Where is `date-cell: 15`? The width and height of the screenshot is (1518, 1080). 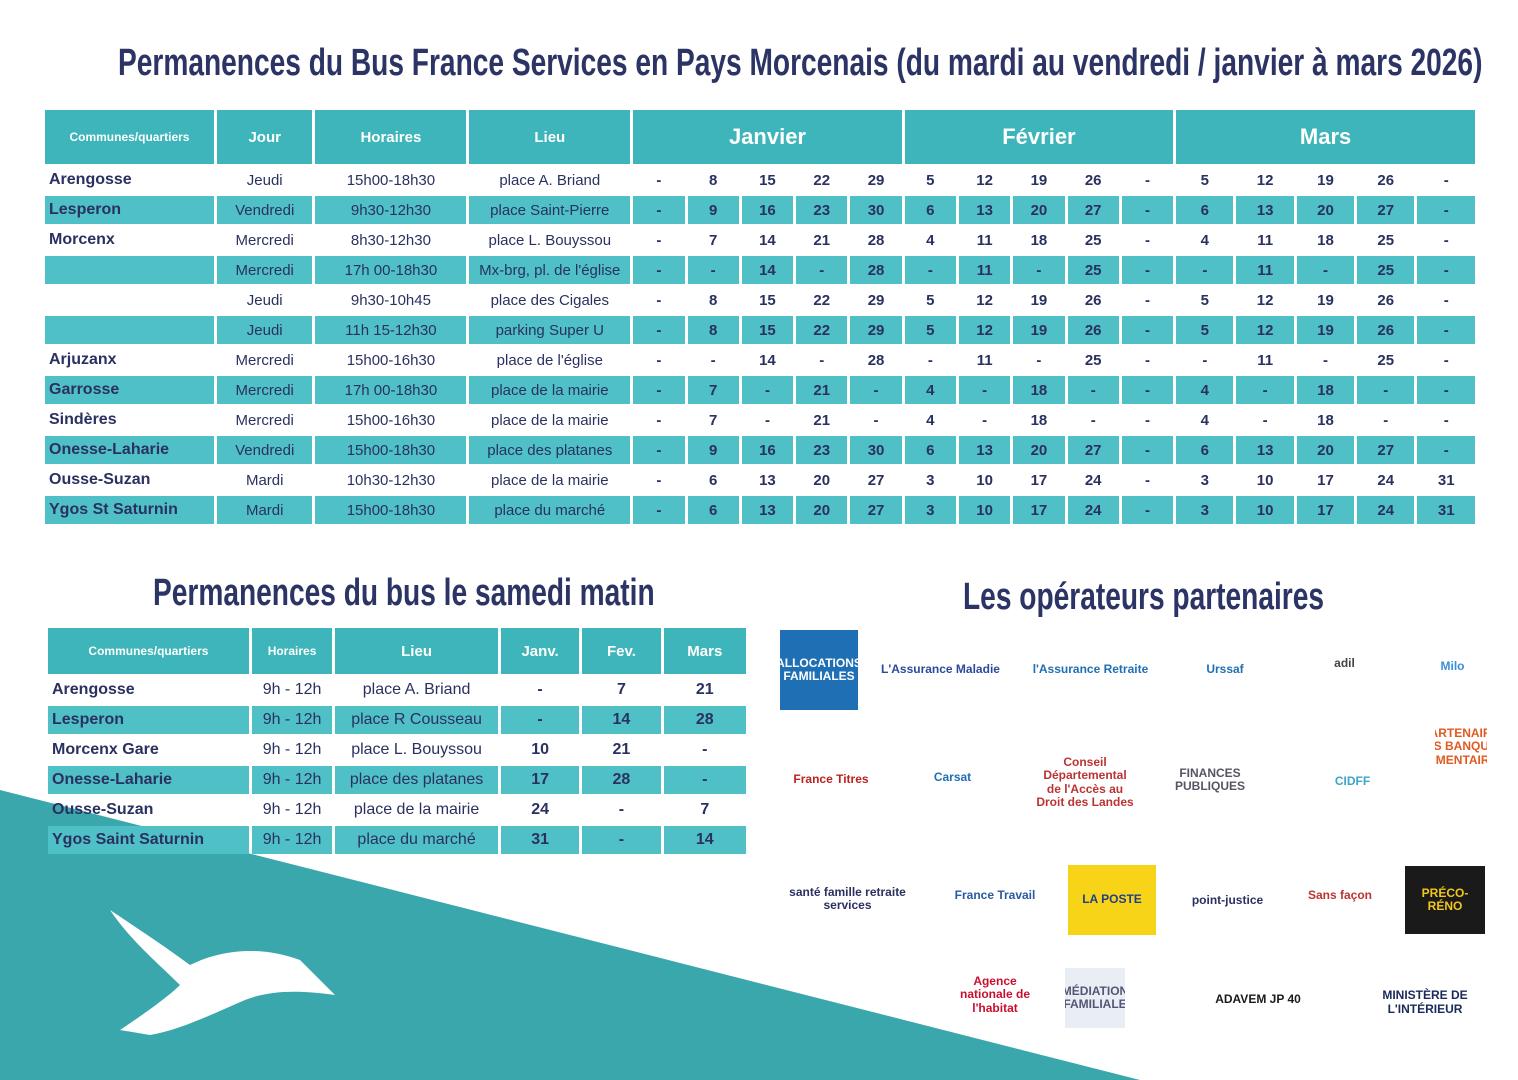
date-cell: 15 is located at coordinates (767, 330).